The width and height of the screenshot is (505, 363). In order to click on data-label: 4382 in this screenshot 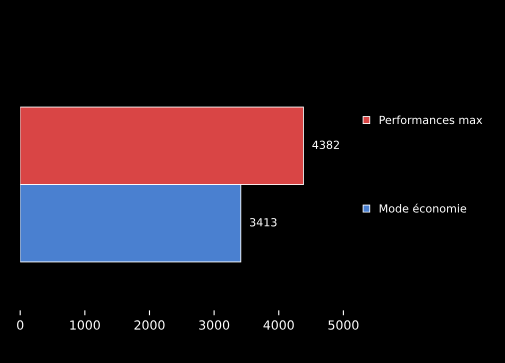, I will do `click(325, 145)`.